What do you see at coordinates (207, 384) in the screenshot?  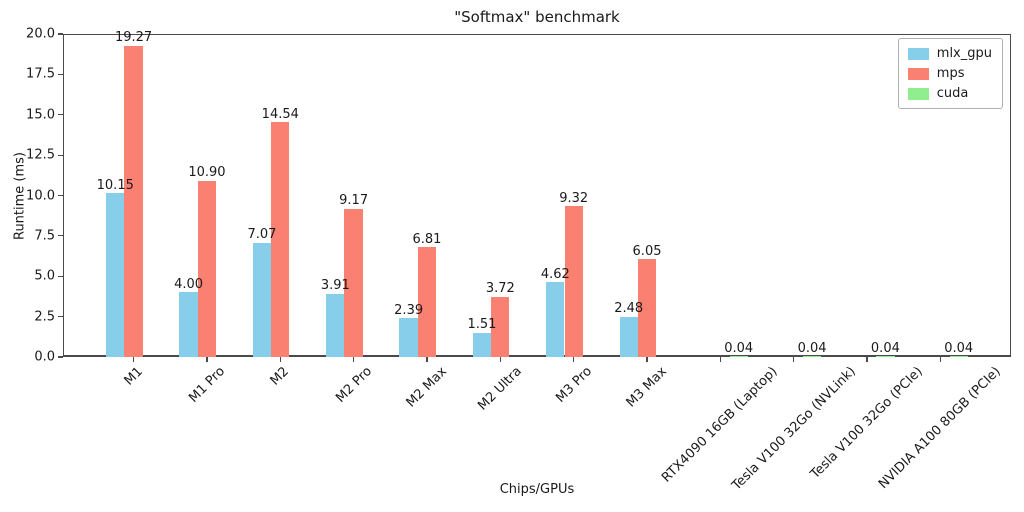 I see `x-tick-label: M1 Pro` at bounding box center [207, 384].